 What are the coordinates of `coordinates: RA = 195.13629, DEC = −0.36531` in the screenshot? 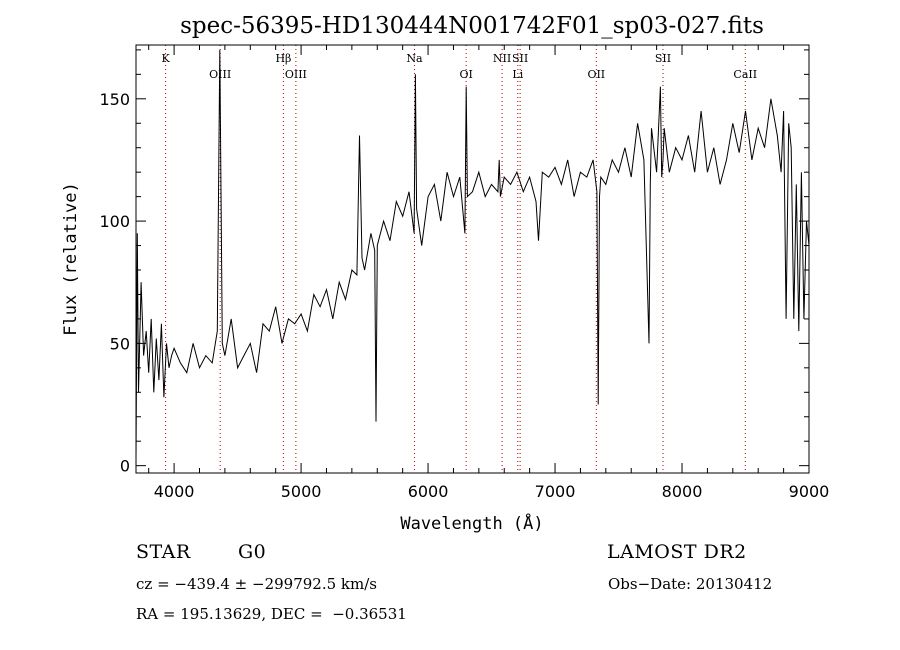 It's located at (271, 614).